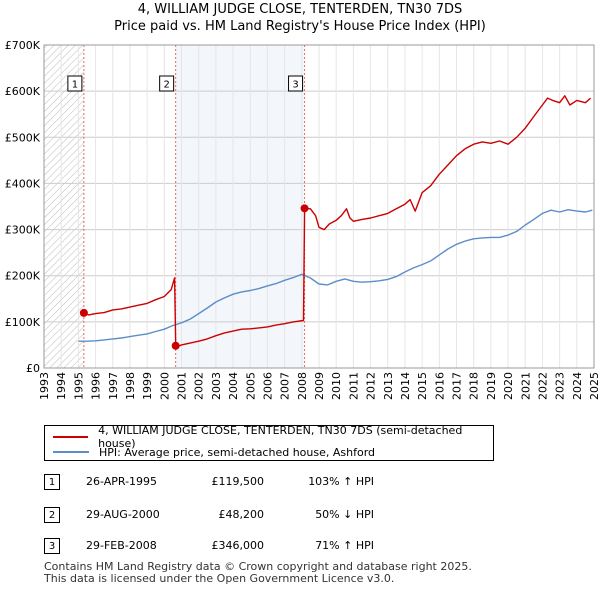 The image size is (600, 590). Describe the element at coordinates (319, 386) in the screenshot. I see `x-tick-label: 2009` at that location.